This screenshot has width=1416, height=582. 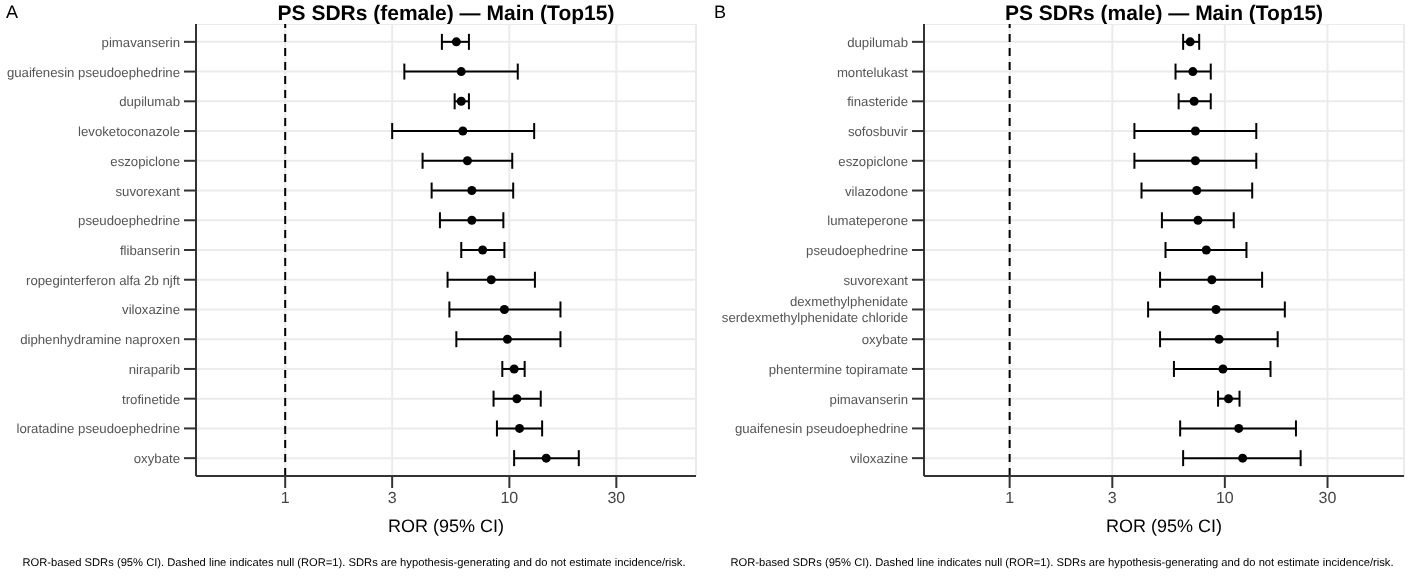 What do you see at coordinates (12, 12) in the screenshot?
I see `text: A` at bounding box center [12, 12].